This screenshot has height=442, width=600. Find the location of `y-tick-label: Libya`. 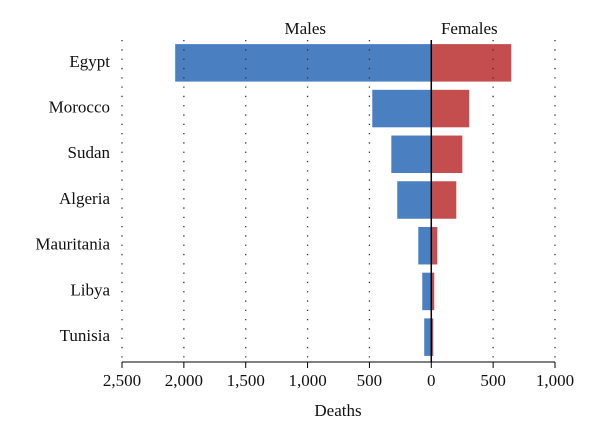

y-tick-label: Libya is located at coordinates (90, 289).